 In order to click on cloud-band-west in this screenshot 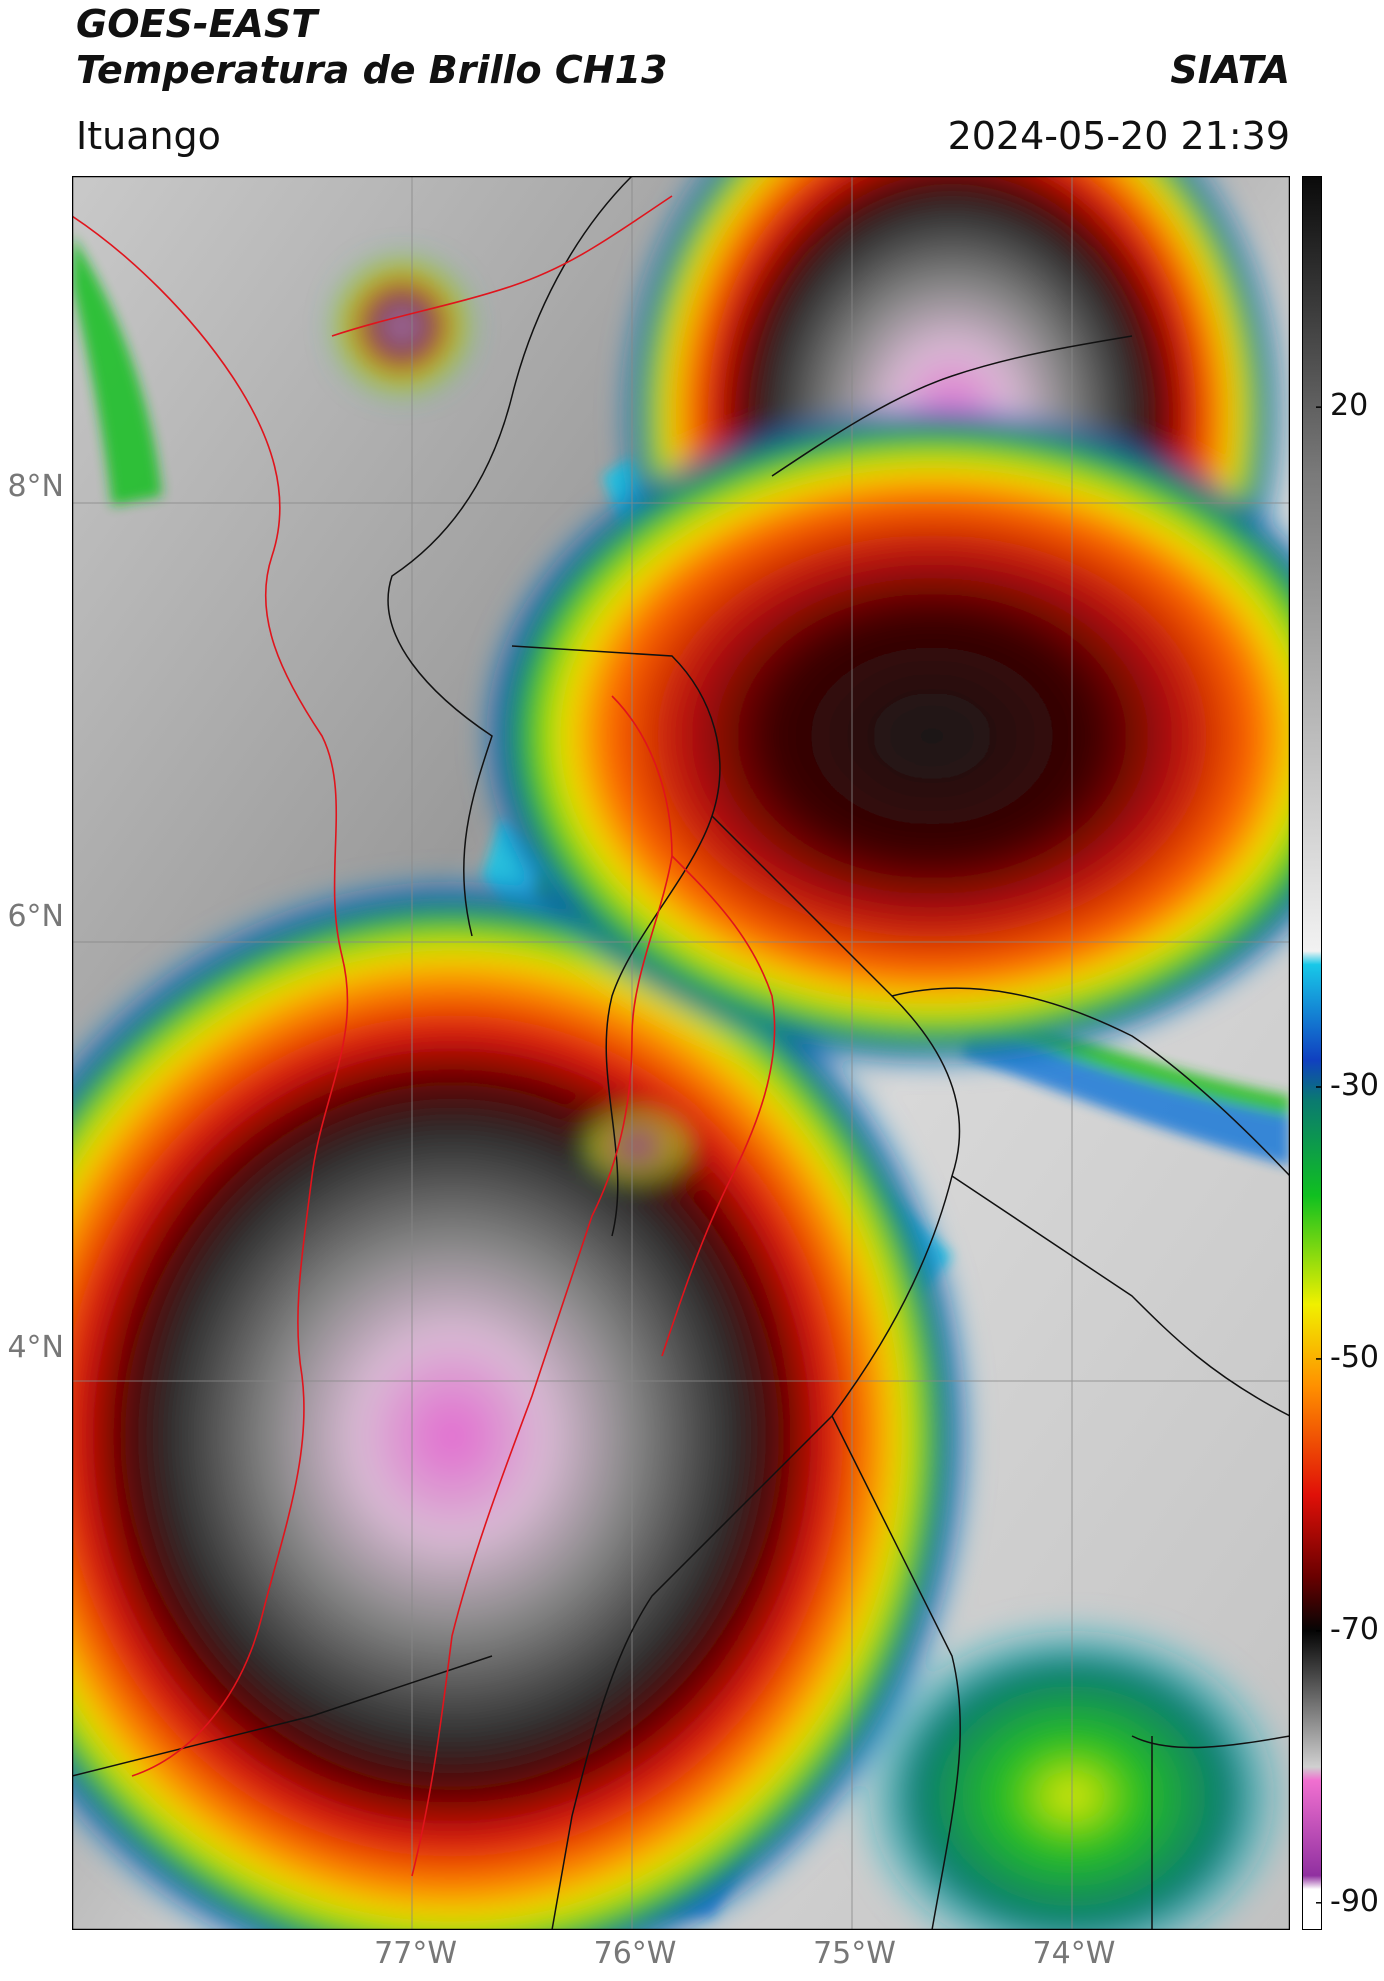, I will do `click(117, 371)`.